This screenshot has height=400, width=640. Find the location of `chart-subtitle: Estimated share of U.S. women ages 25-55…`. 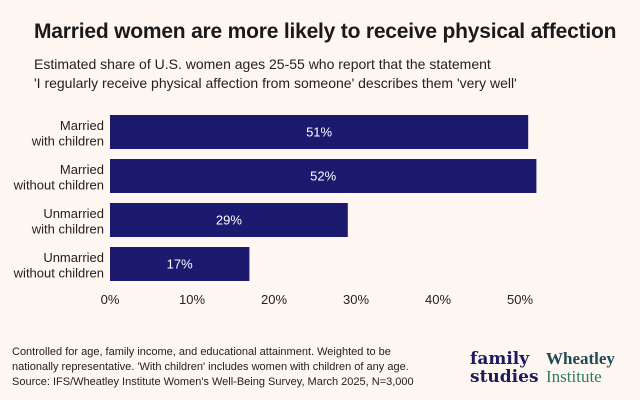

chart-subtitle: Estimated share of U.S. women ages 25-55… is located at coordinates (329, 74).